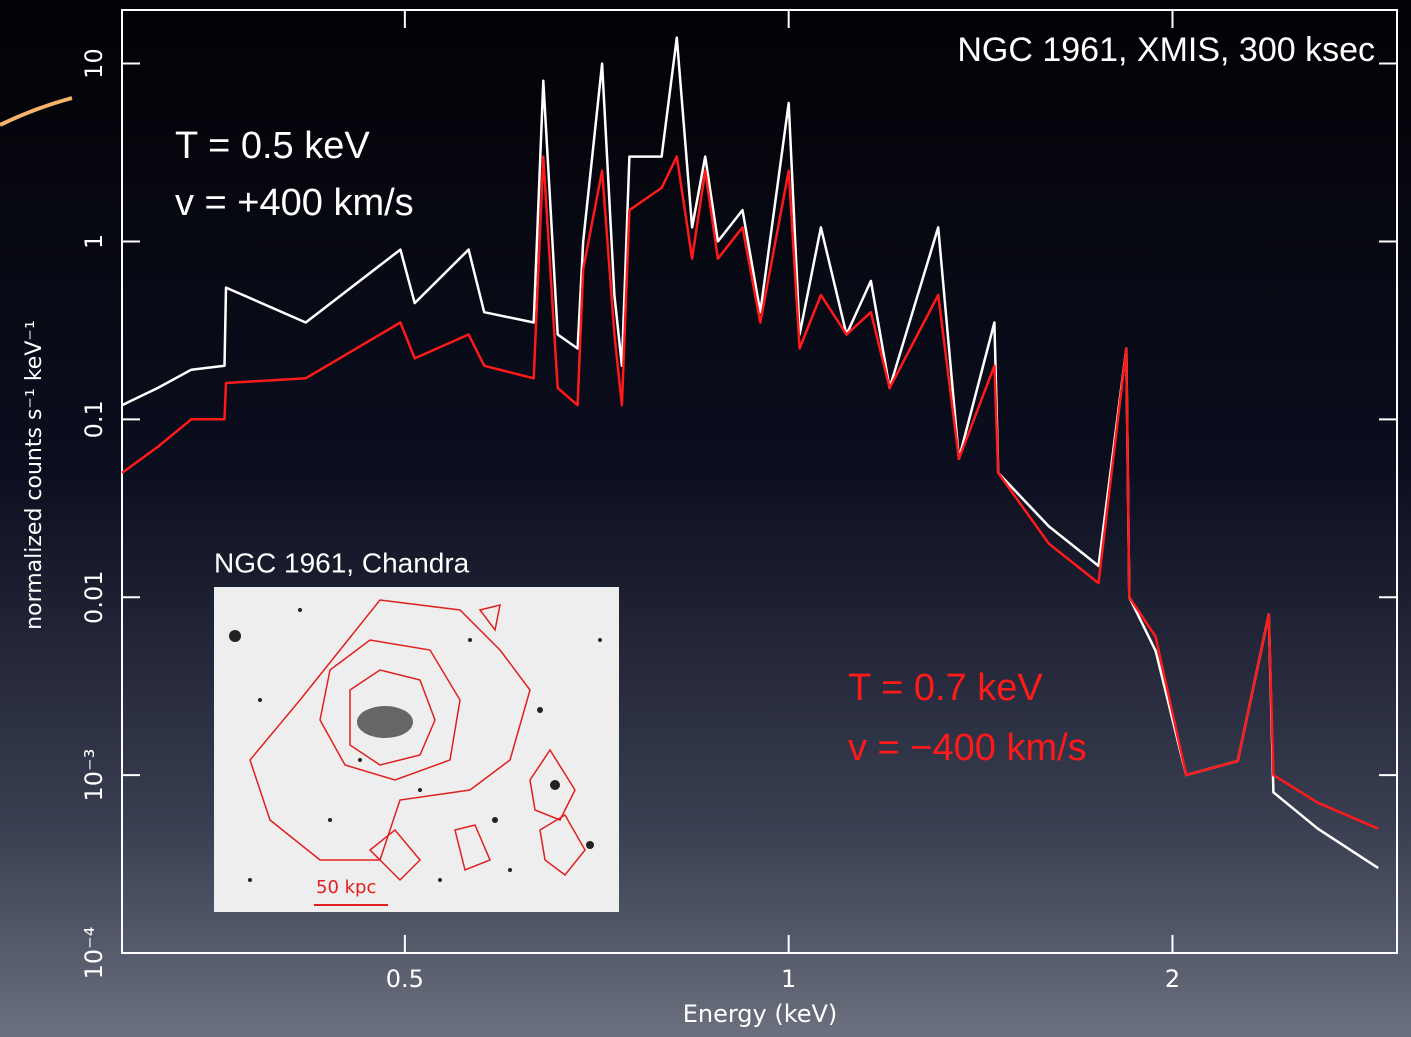  Describe the element at coordinates (272, 146) in the screenshot. I see `annotation: T = 0.5 keV` at that location.